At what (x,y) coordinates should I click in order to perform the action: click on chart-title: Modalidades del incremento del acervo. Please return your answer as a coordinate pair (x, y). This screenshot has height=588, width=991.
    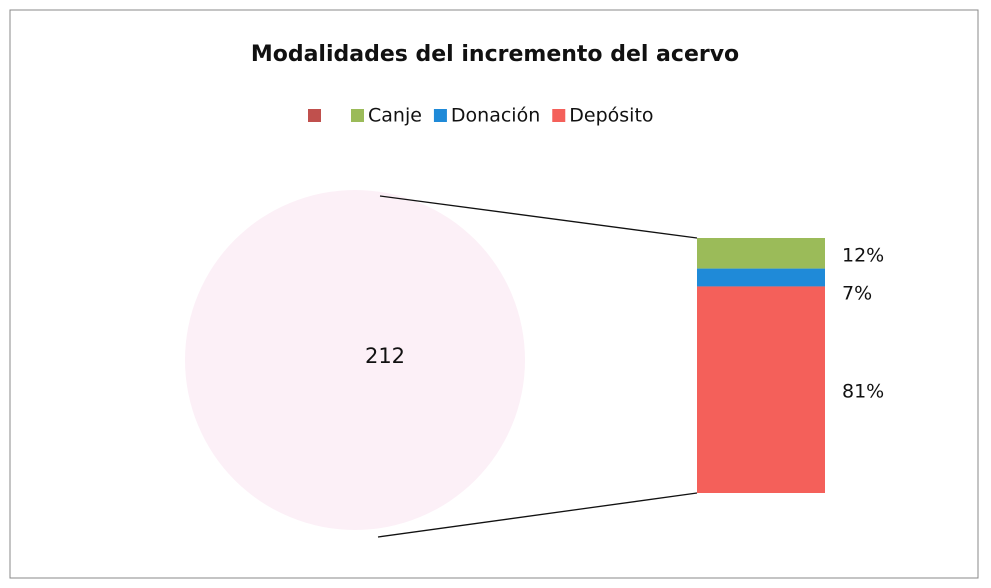
    Looking at the image, I should click on (495, 54).